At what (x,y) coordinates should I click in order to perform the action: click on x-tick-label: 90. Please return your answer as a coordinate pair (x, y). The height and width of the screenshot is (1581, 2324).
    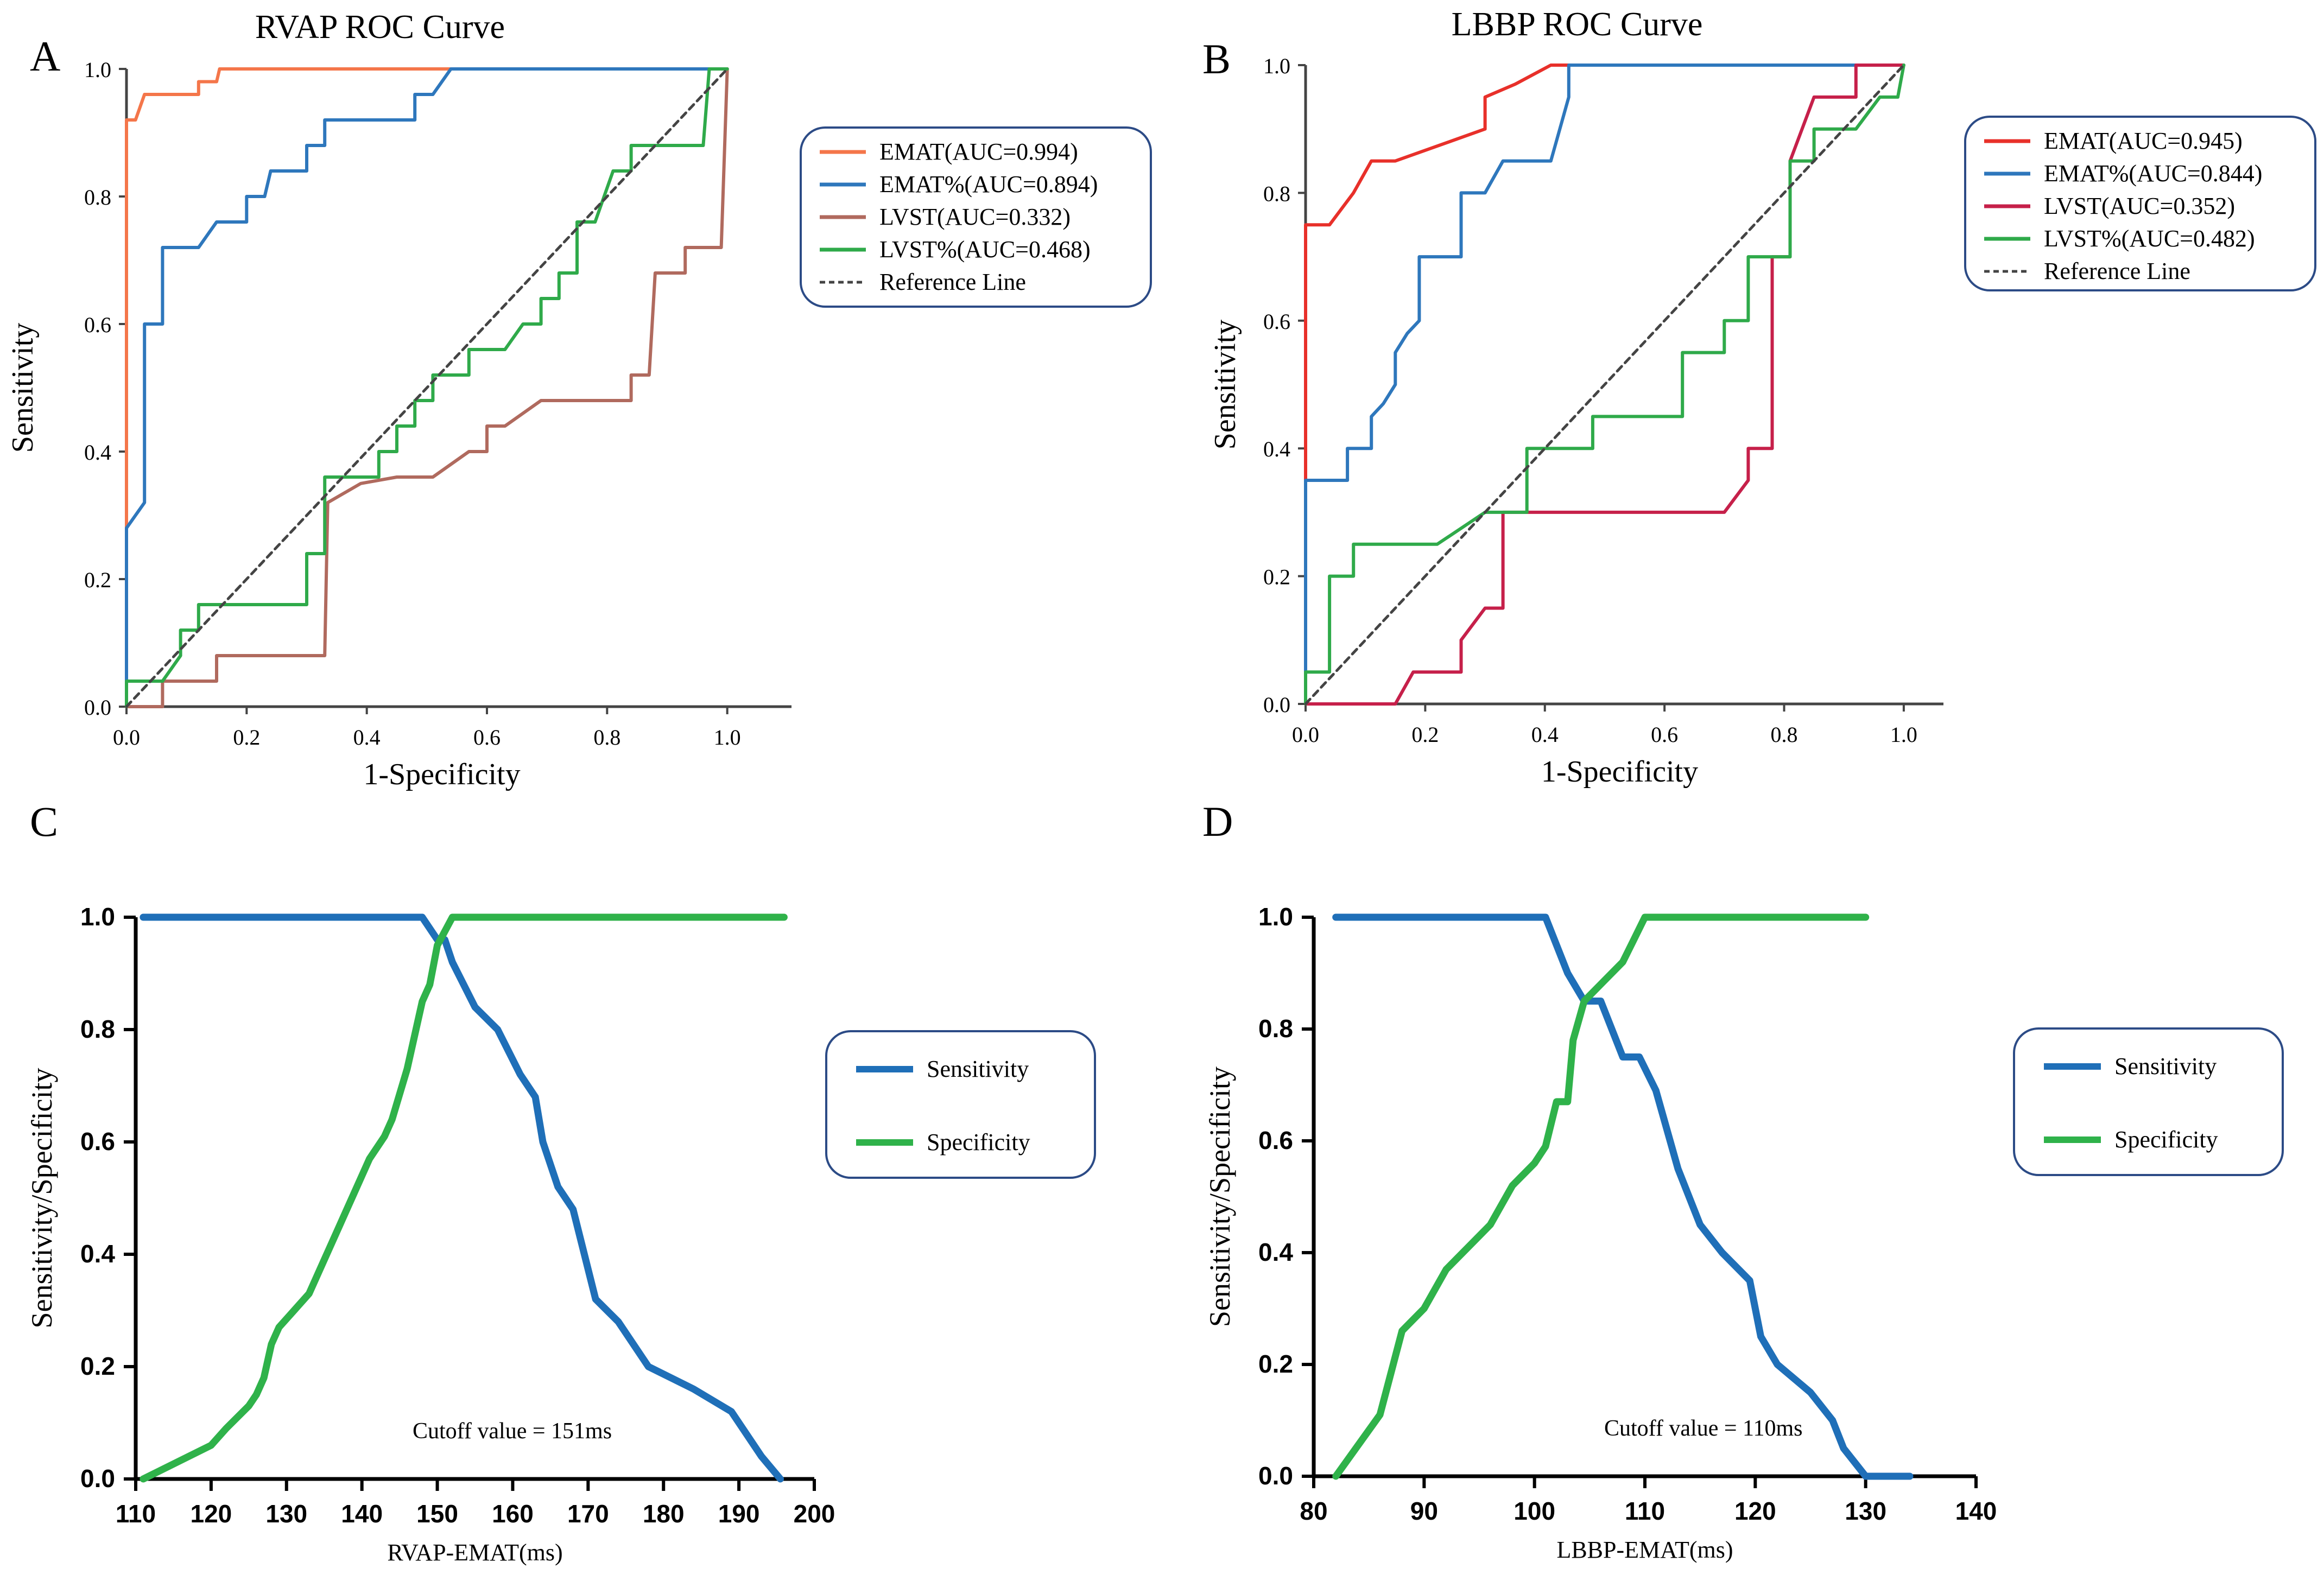
    Looking at the image, I should click on (1424, 1511).